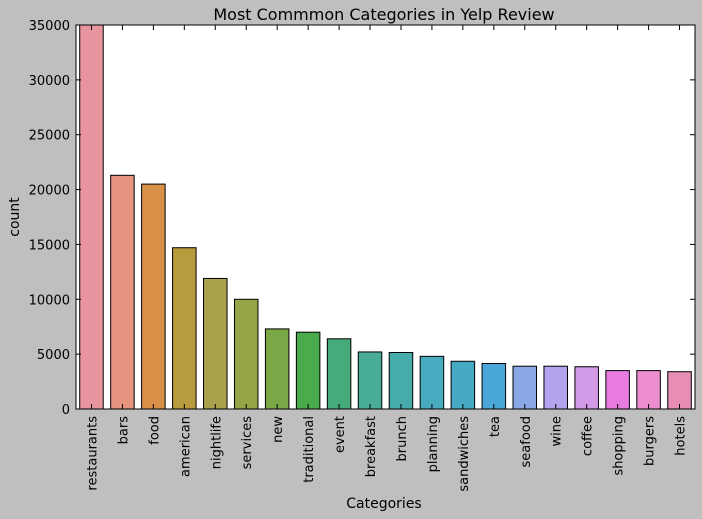  I want to click on x-tick-label: event, so click(340, 434).